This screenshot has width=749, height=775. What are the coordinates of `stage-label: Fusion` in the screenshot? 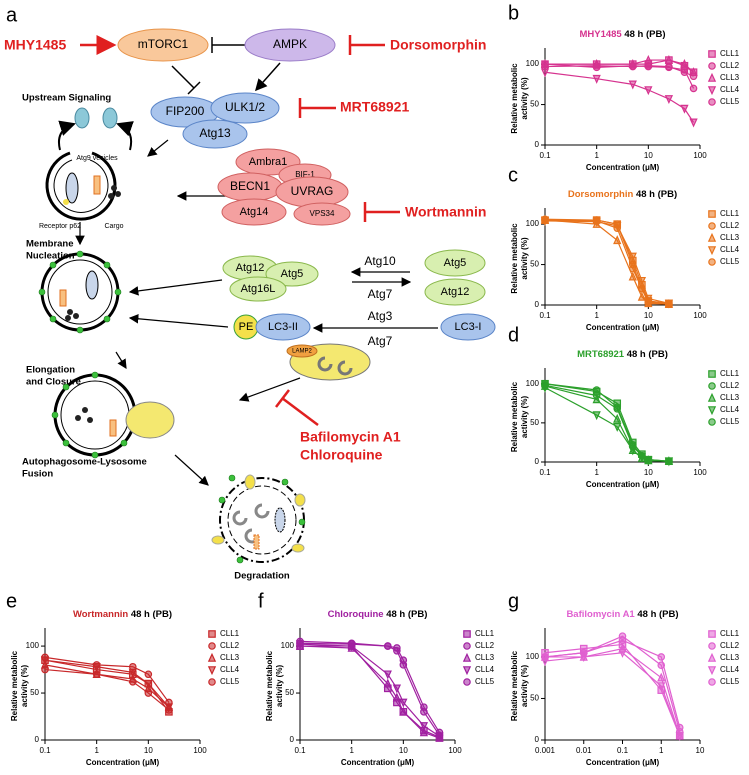 It's located at (37, 474).